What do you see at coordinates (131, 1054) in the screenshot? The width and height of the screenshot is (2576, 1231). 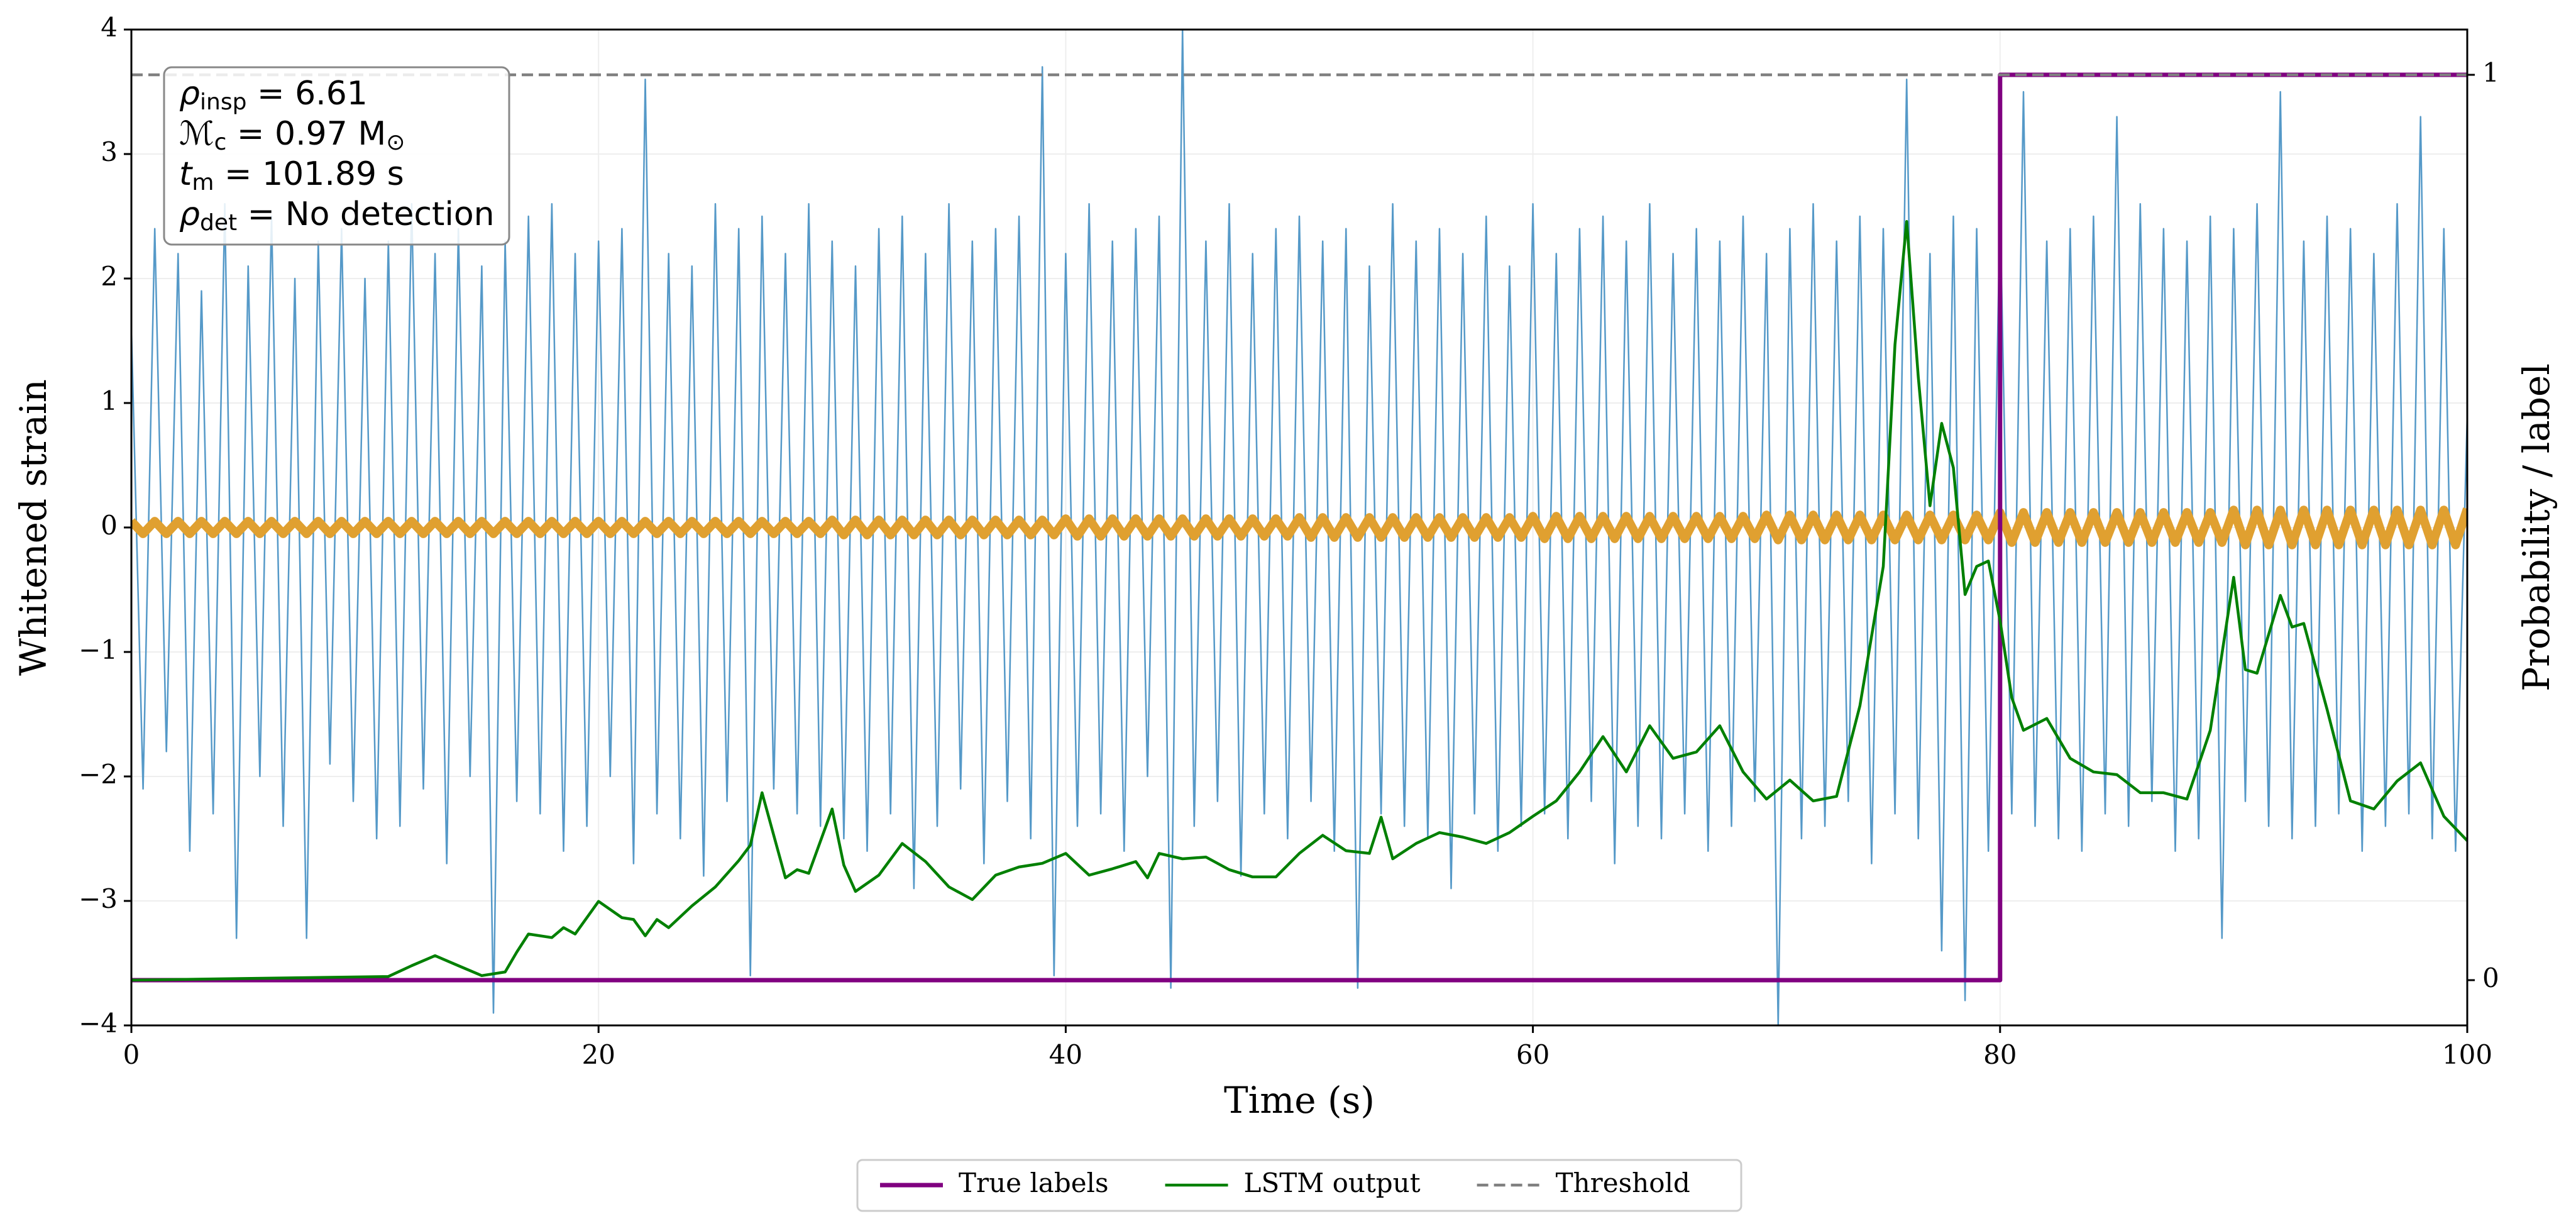 I see `x-tick-label: 0` at bounding box center [131, 1054].